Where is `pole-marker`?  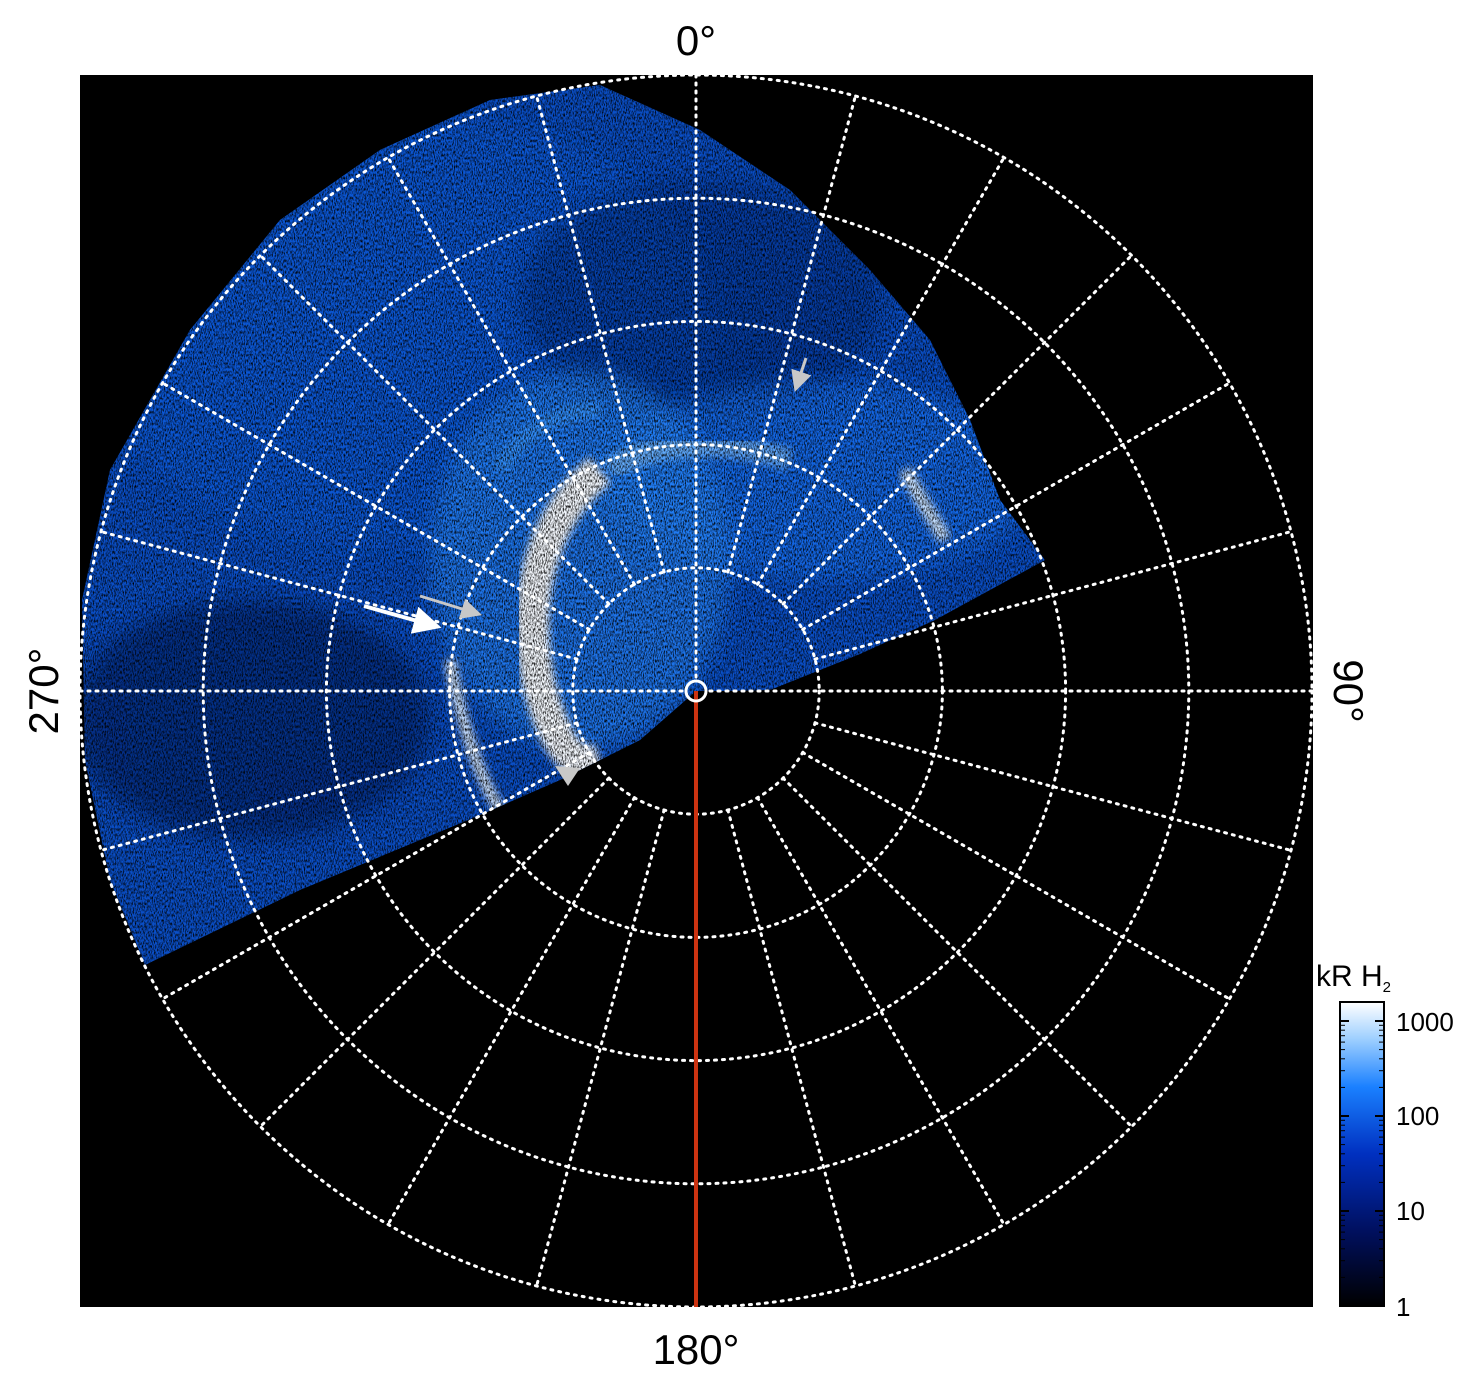
pole-marker is located at coordinates (696, 691).